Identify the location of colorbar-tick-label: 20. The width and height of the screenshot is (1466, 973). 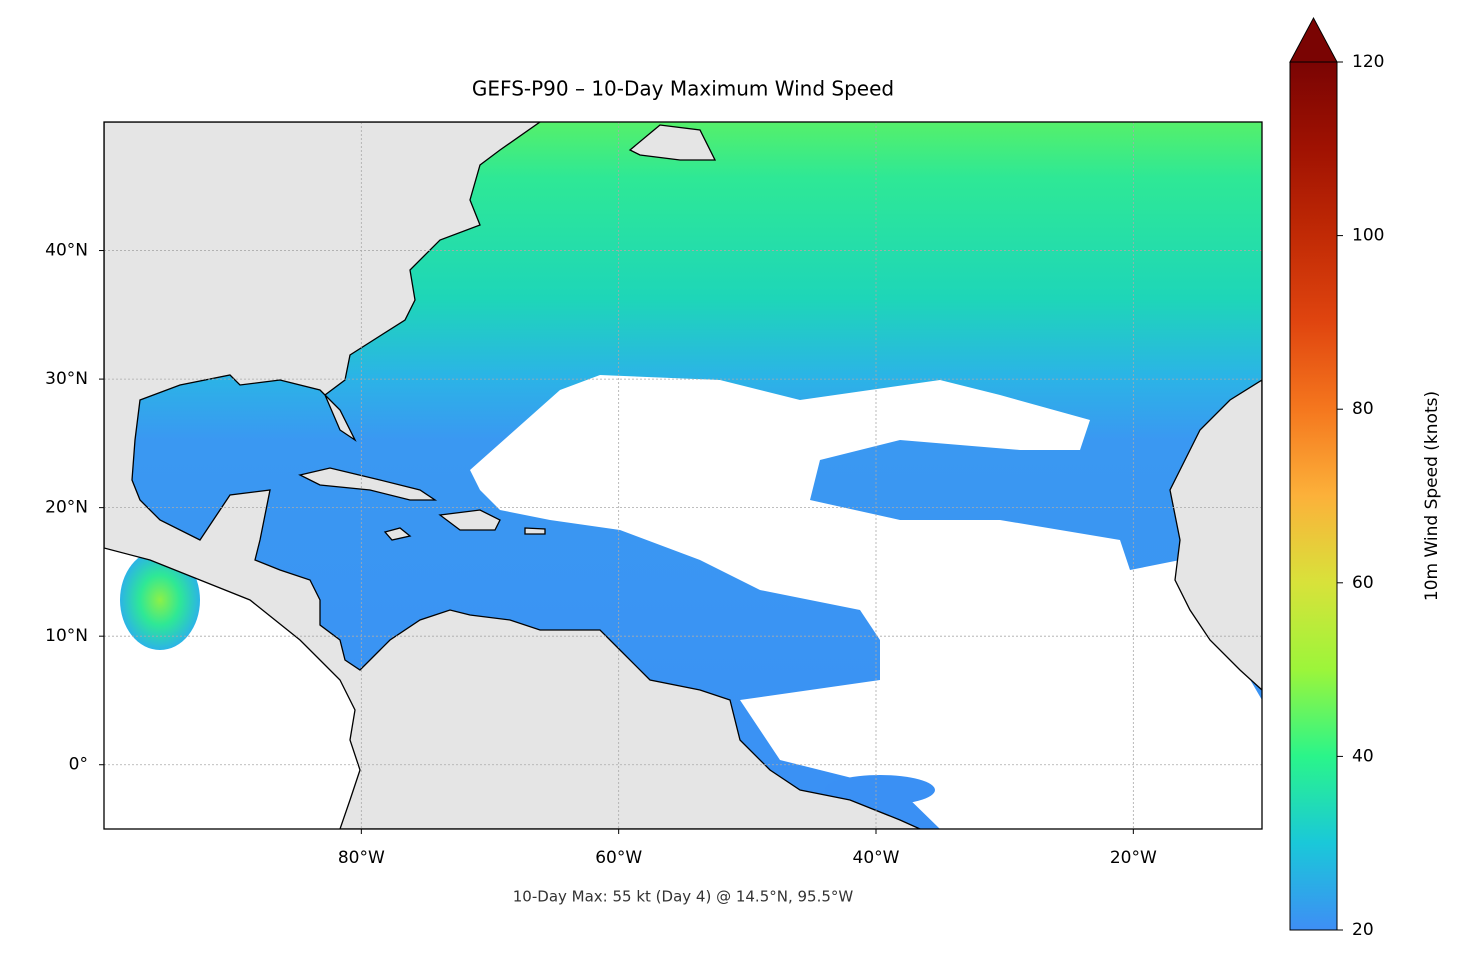
(1363, 930).